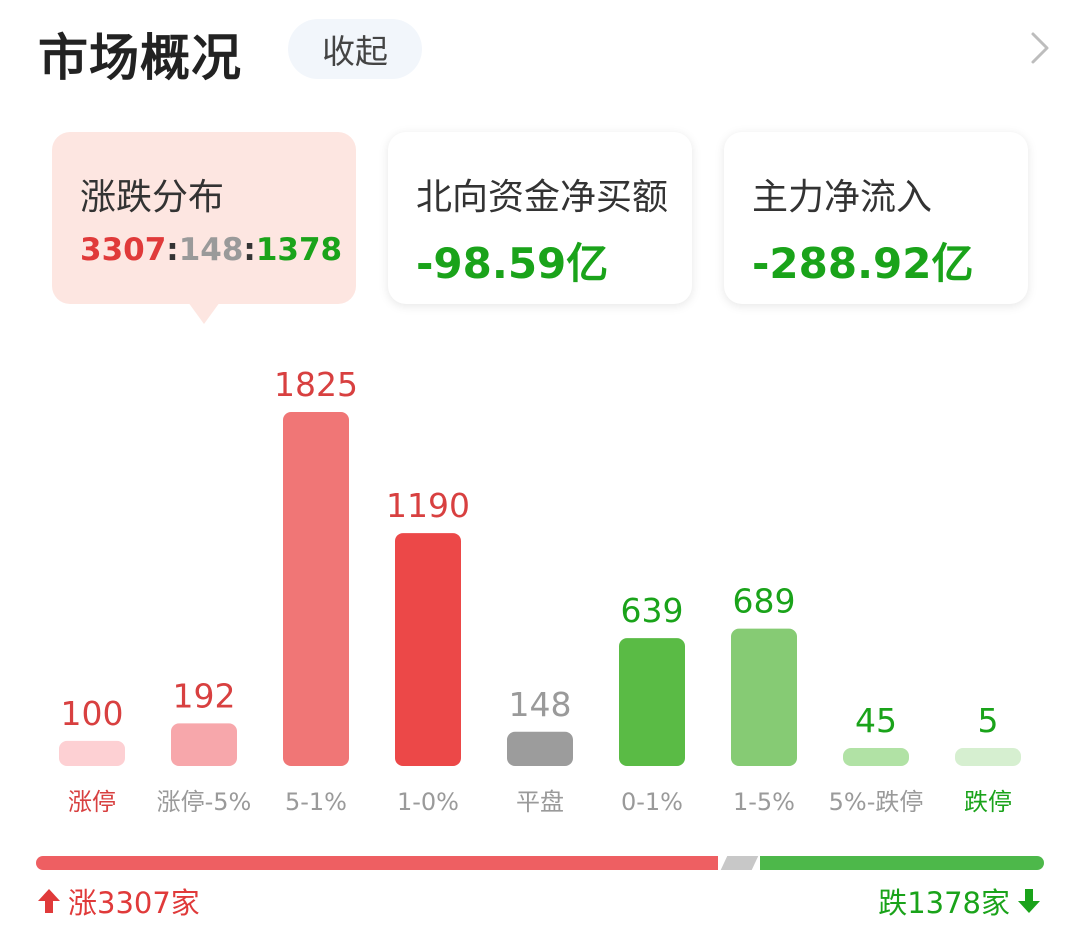 This screenshot has height=945, width=1080. I want to click on ratio-up: 3307, so click(123, 250).